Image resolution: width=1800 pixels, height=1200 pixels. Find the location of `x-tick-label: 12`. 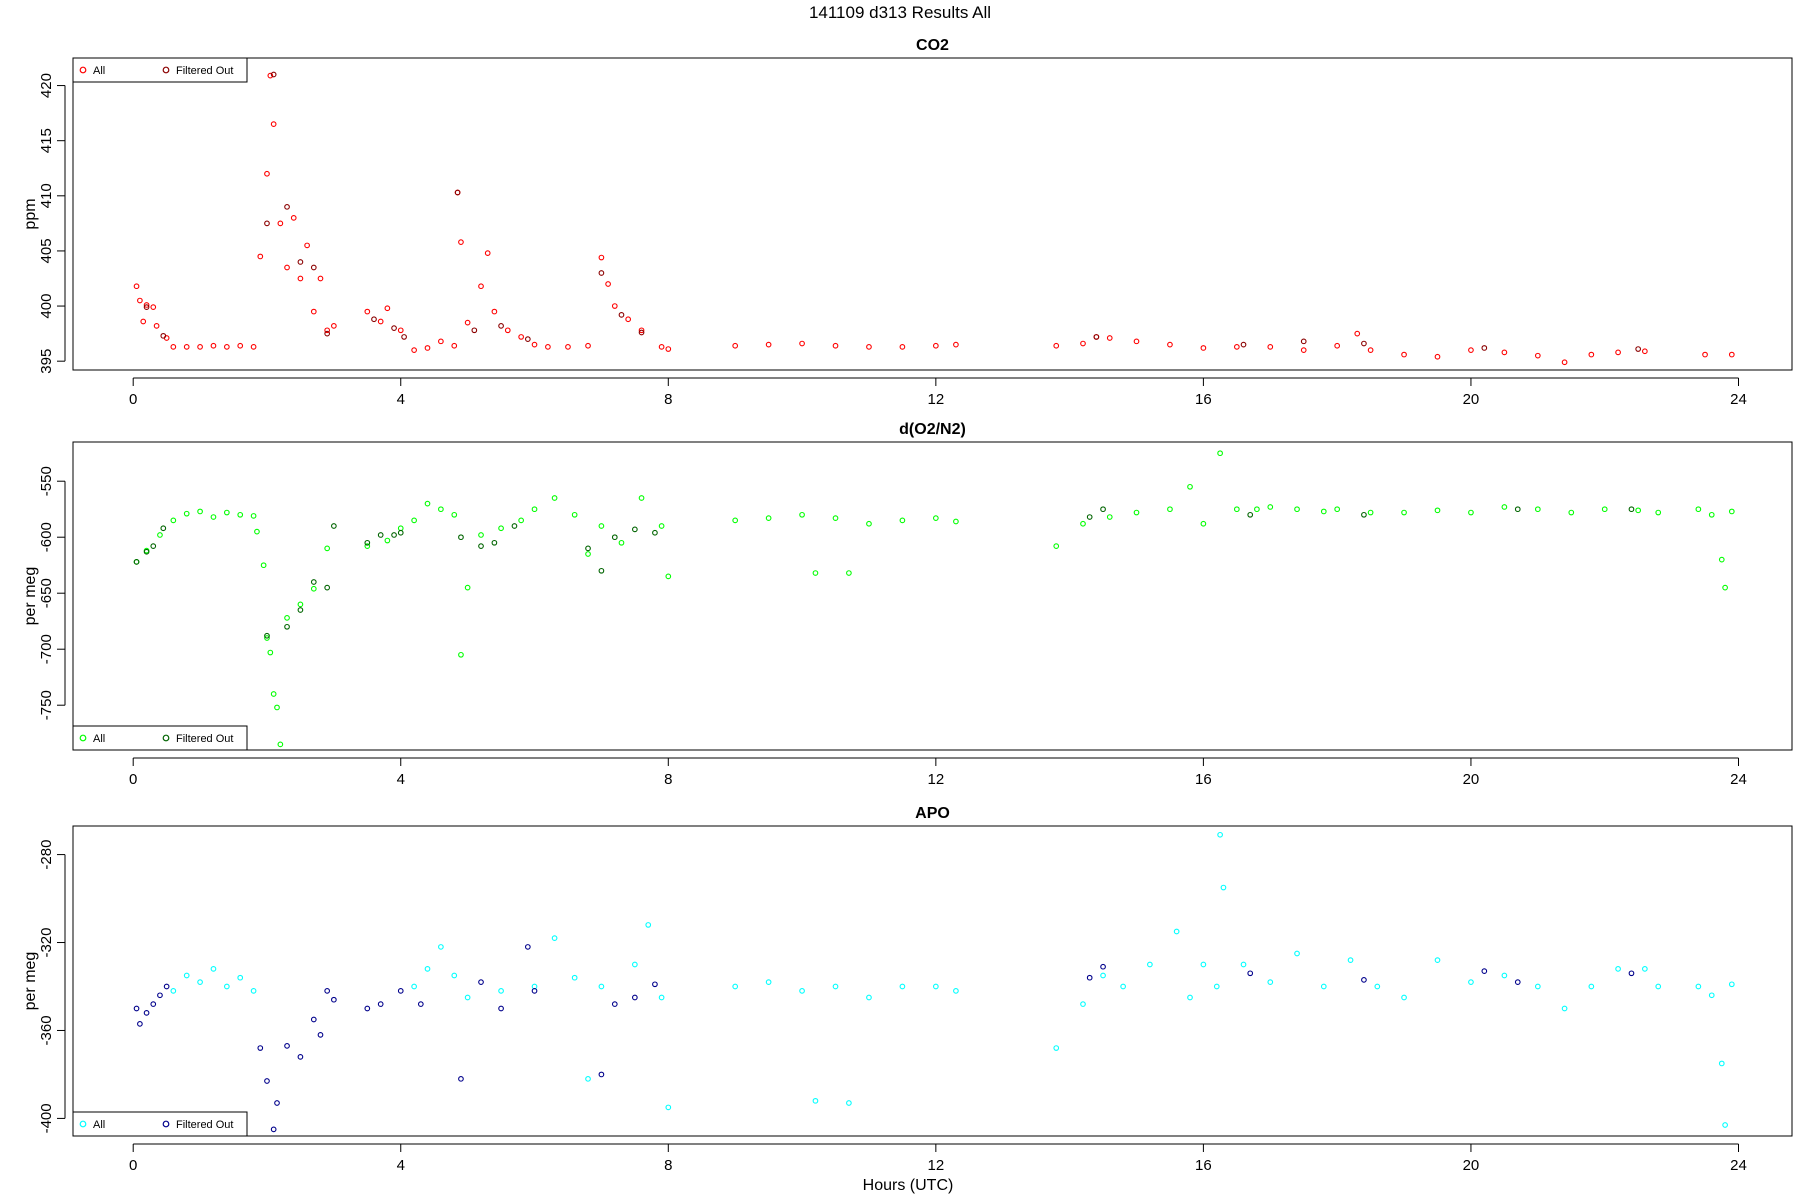

x-tick-label: 12 is located at coordinates (936, 399).